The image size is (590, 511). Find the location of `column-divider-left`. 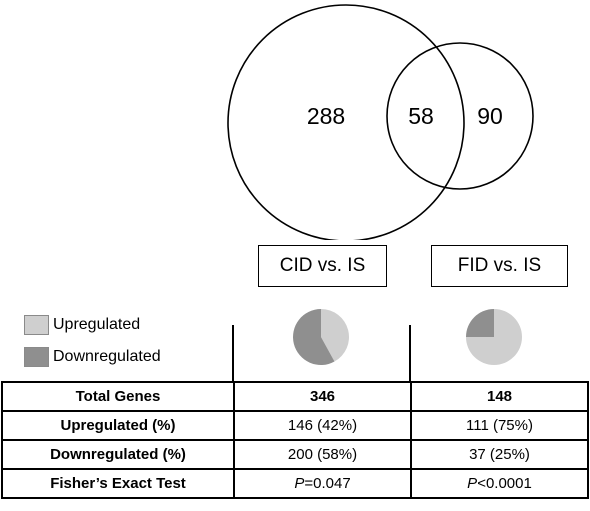

column-divider-left is located at coordinates (233, 354).